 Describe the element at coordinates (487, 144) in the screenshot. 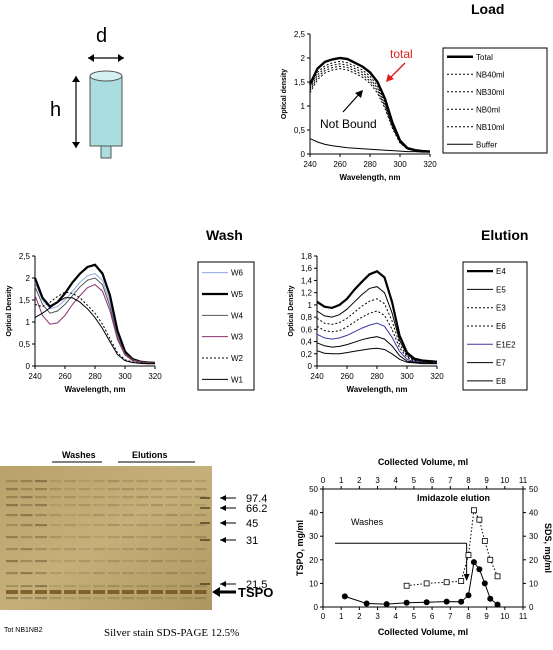

I see `legend-label: Buffer` at that location.